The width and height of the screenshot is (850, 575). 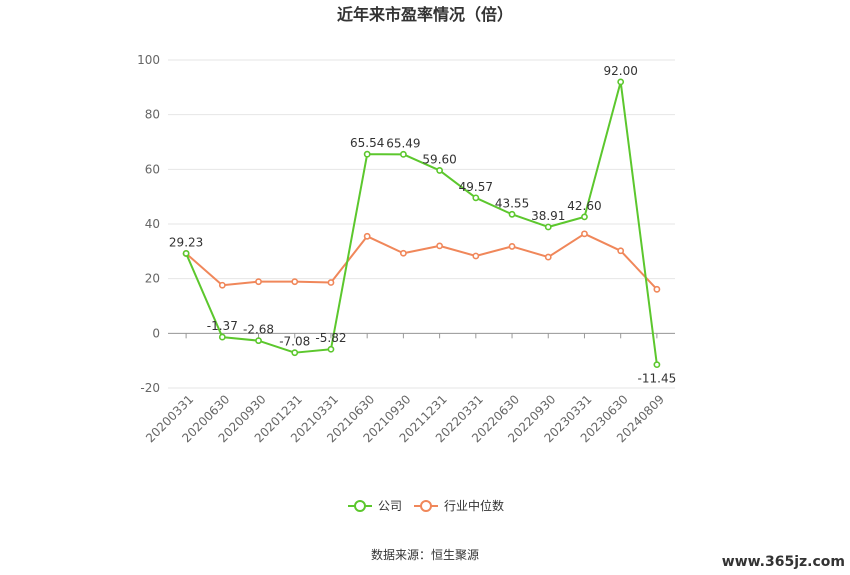 I want to click on data-label: 65.49, so click(x=403, y=143).